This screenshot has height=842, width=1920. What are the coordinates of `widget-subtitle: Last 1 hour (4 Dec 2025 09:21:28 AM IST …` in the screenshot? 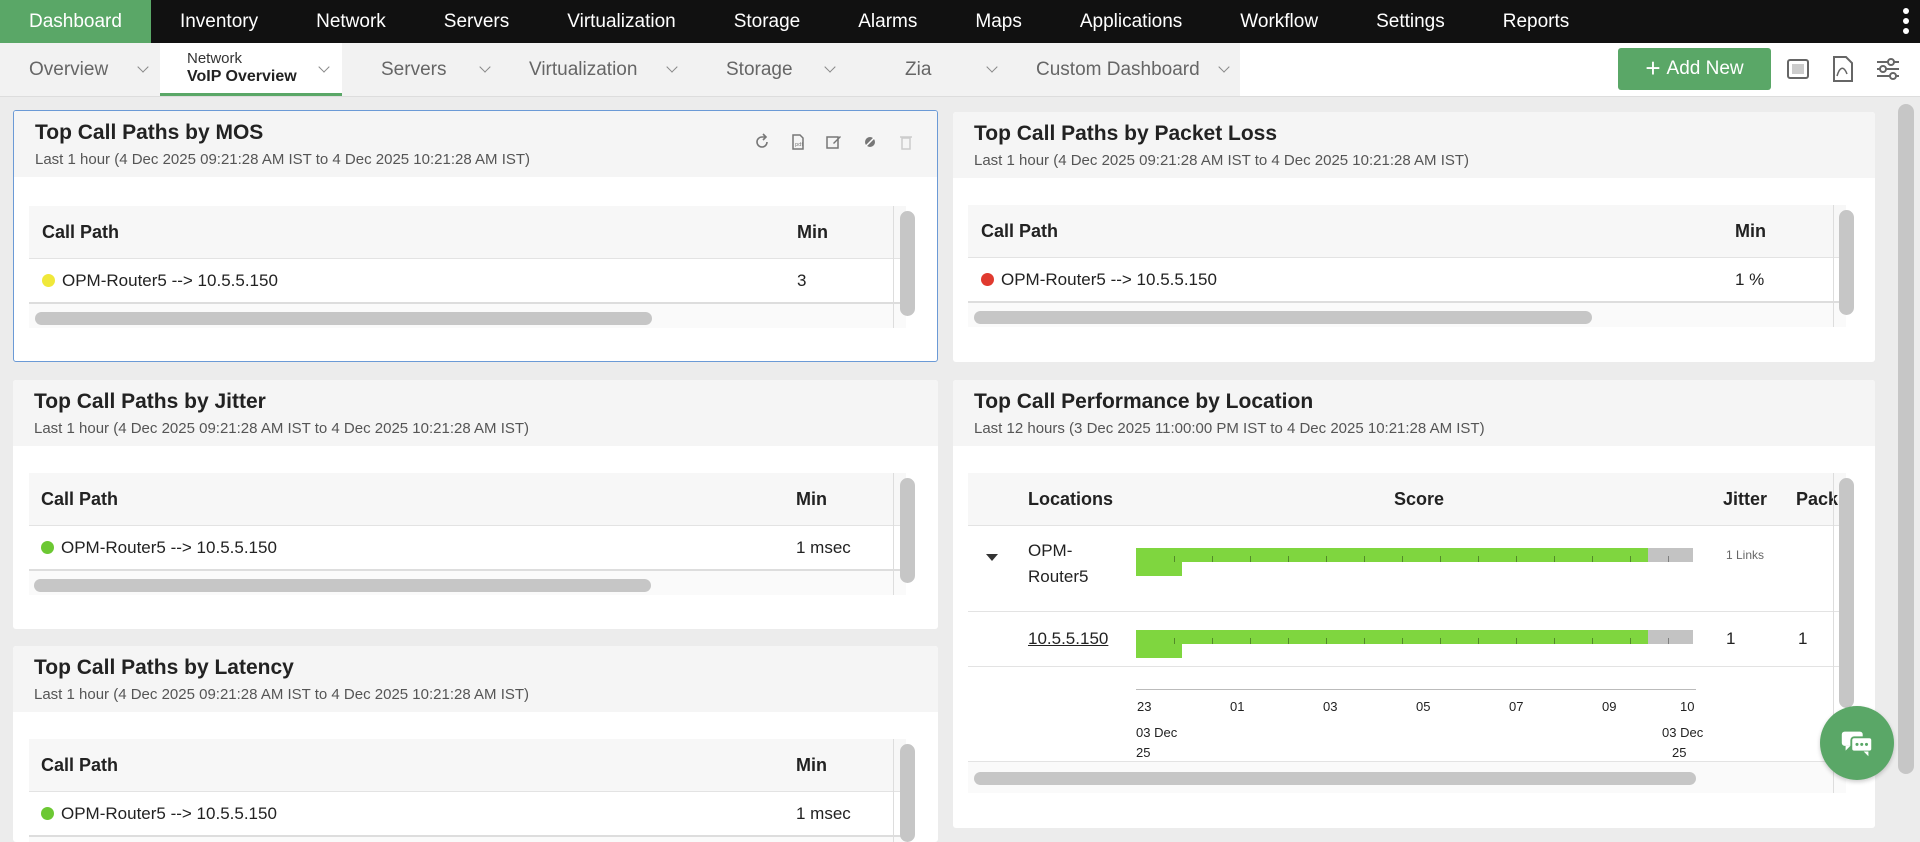 It's located at (282, 428).